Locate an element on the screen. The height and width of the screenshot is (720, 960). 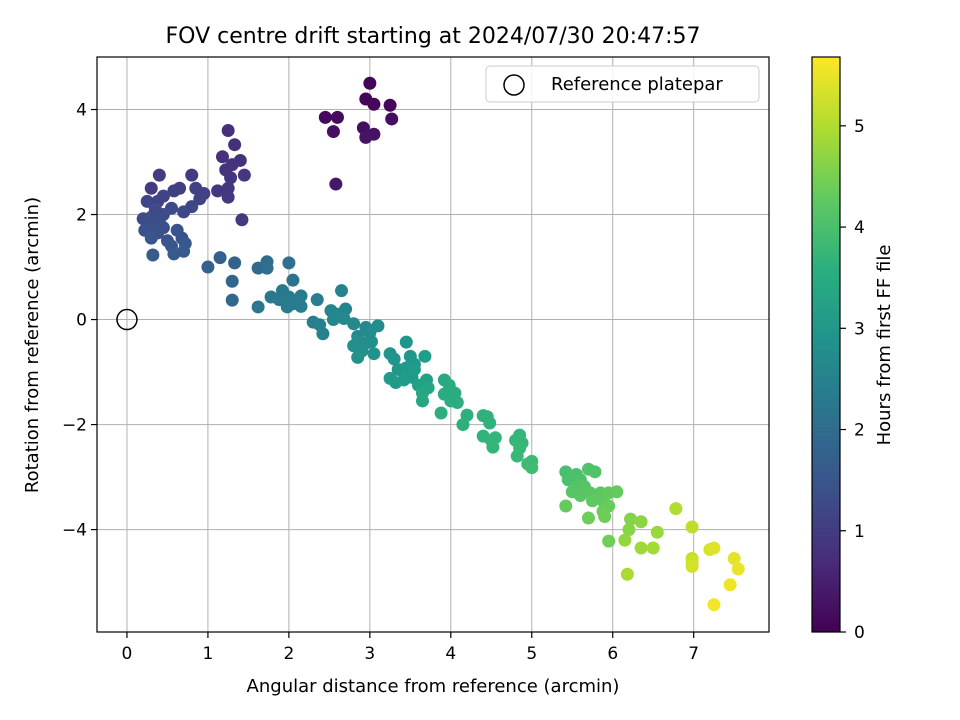
y-tick-label: 2 is located at coordinates (81, 216).